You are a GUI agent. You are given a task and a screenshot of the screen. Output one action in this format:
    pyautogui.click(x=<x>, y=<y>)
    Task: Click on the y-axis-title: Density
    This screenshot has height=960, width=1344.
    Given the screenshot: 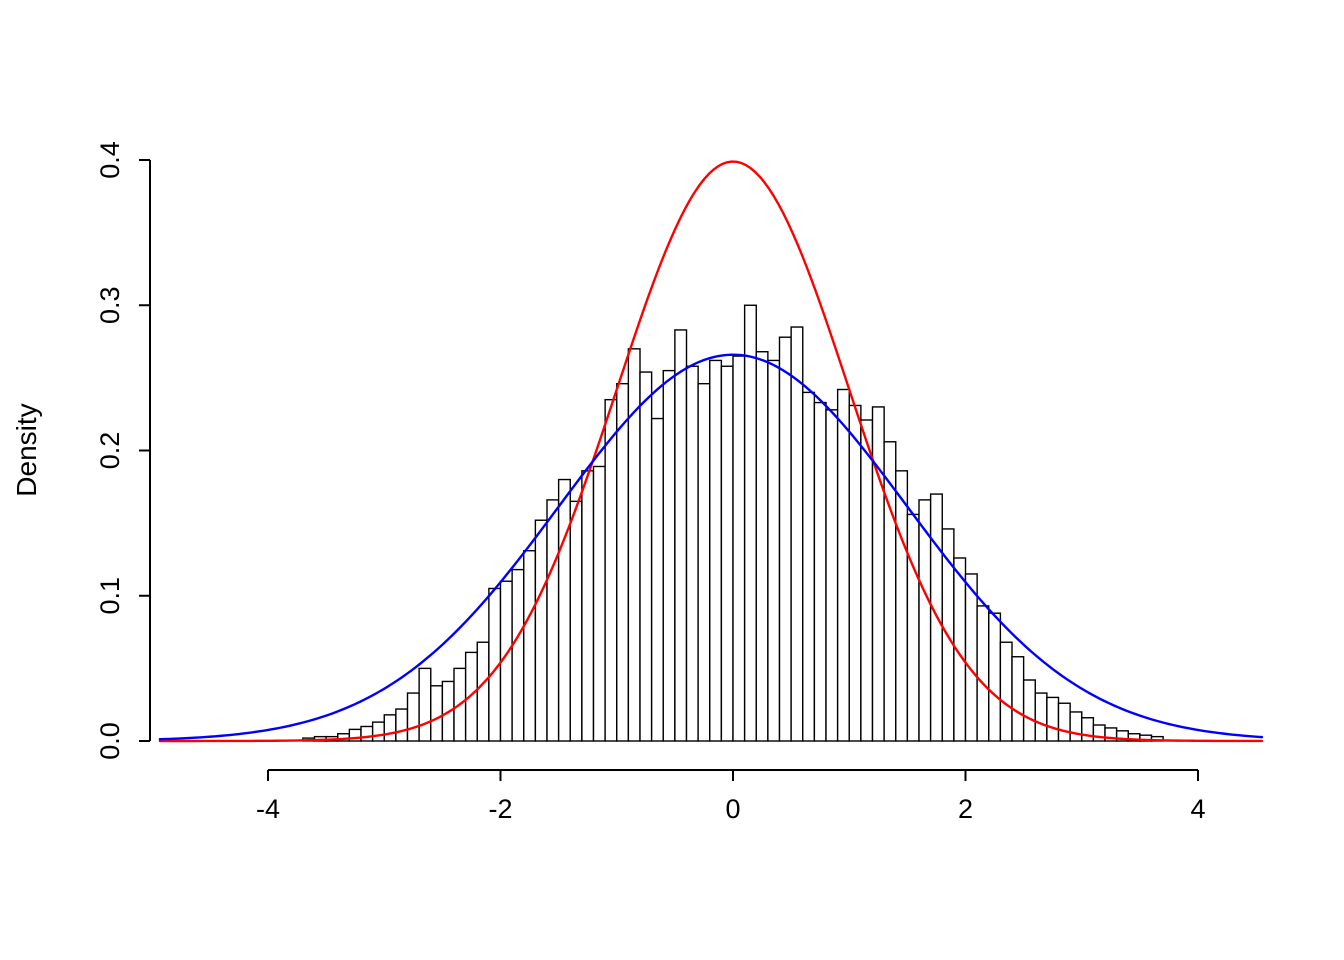 What is the action you would take?
    pyautogui.click(x=26, y=449)
    